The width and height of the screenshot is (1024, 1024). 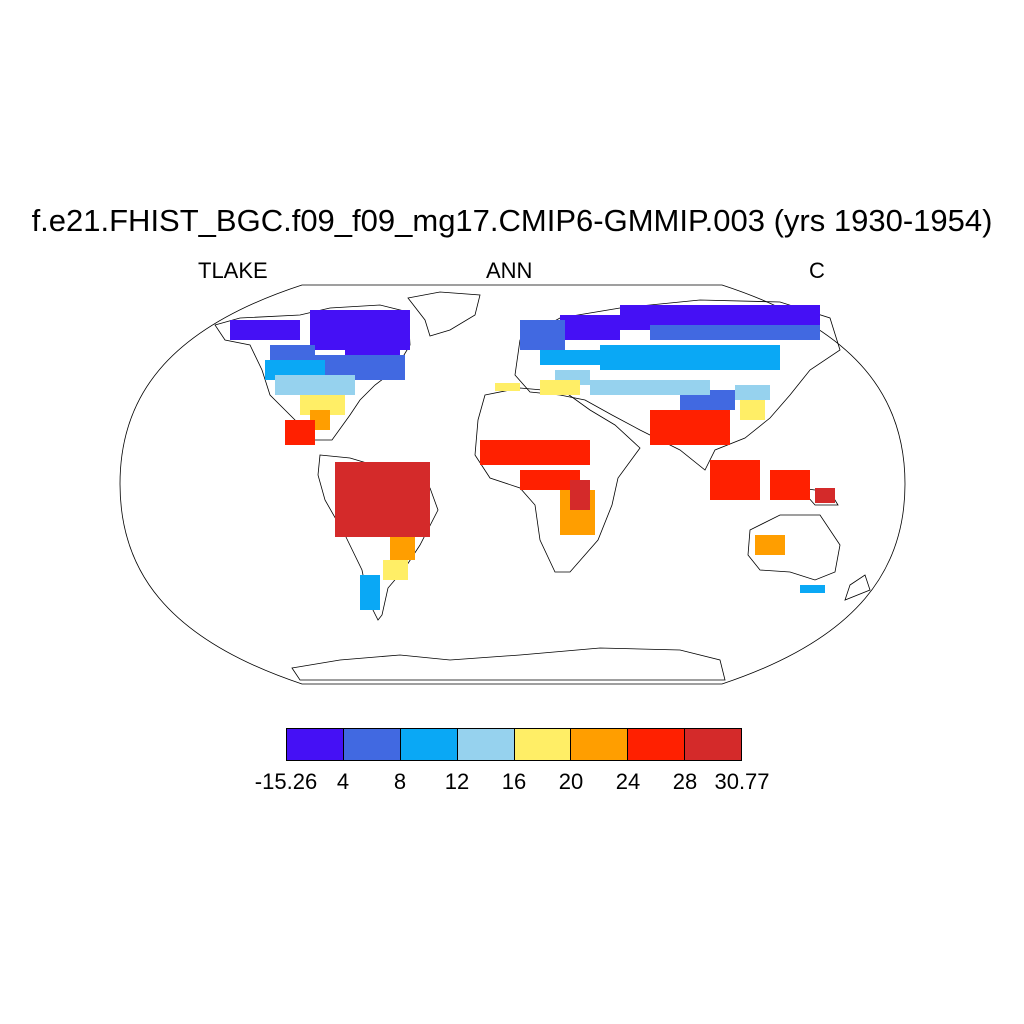 What do you see at coordinates (628, 781) in the screenshot?
I see `colorbar-label-6: 24` at bounding box center [628, 781].